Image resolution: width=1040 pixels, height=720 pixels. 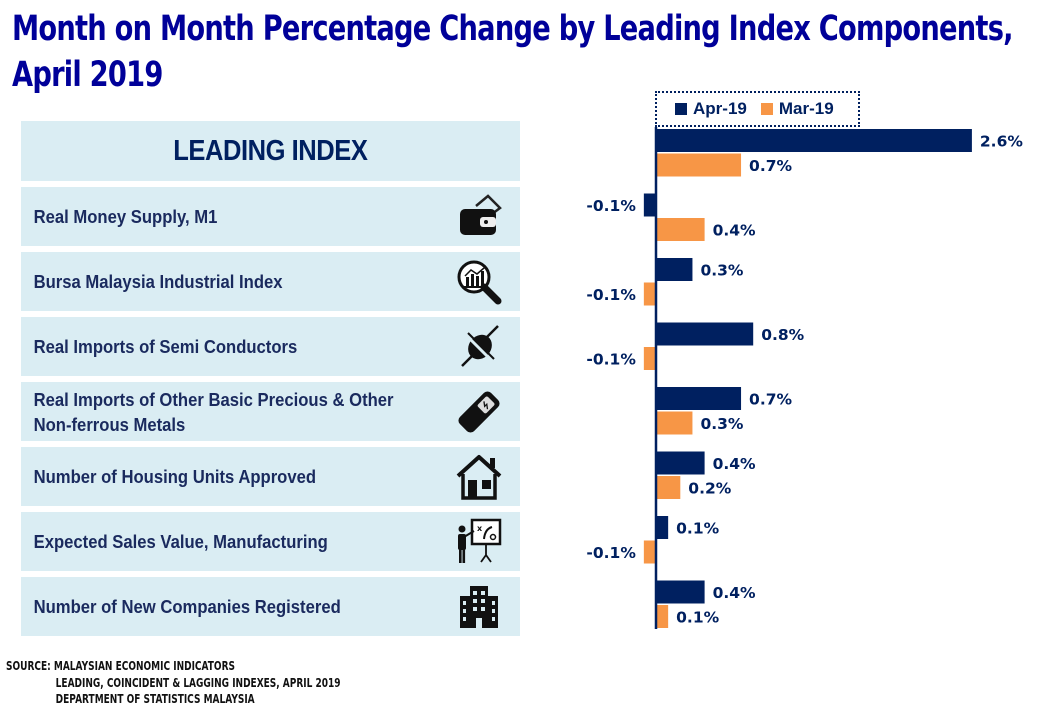 What do you see at coordinates (734, 231) in the screenshot?
I see `data-label-mar-1: 0.4%` at bounding box center [734, 231].